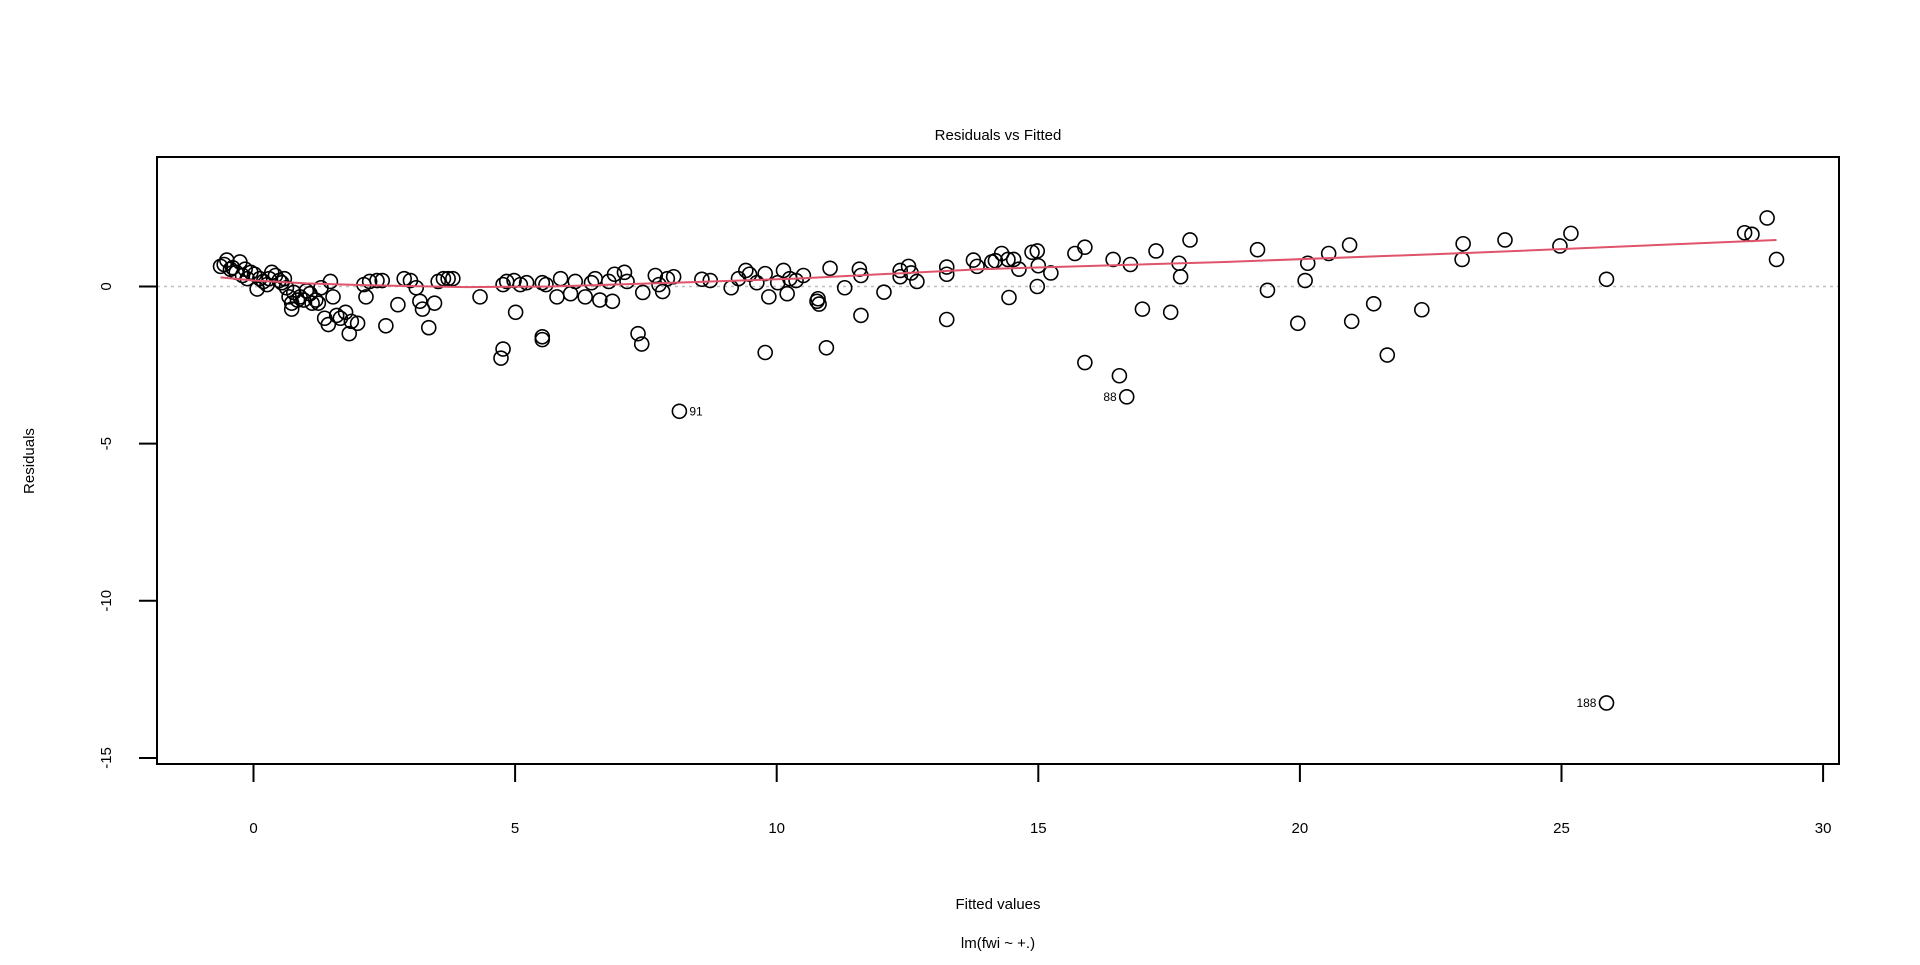  Describe the element at coordinates (106, 758) in the screenshot. I see `y-tick-label: -15` at that location.